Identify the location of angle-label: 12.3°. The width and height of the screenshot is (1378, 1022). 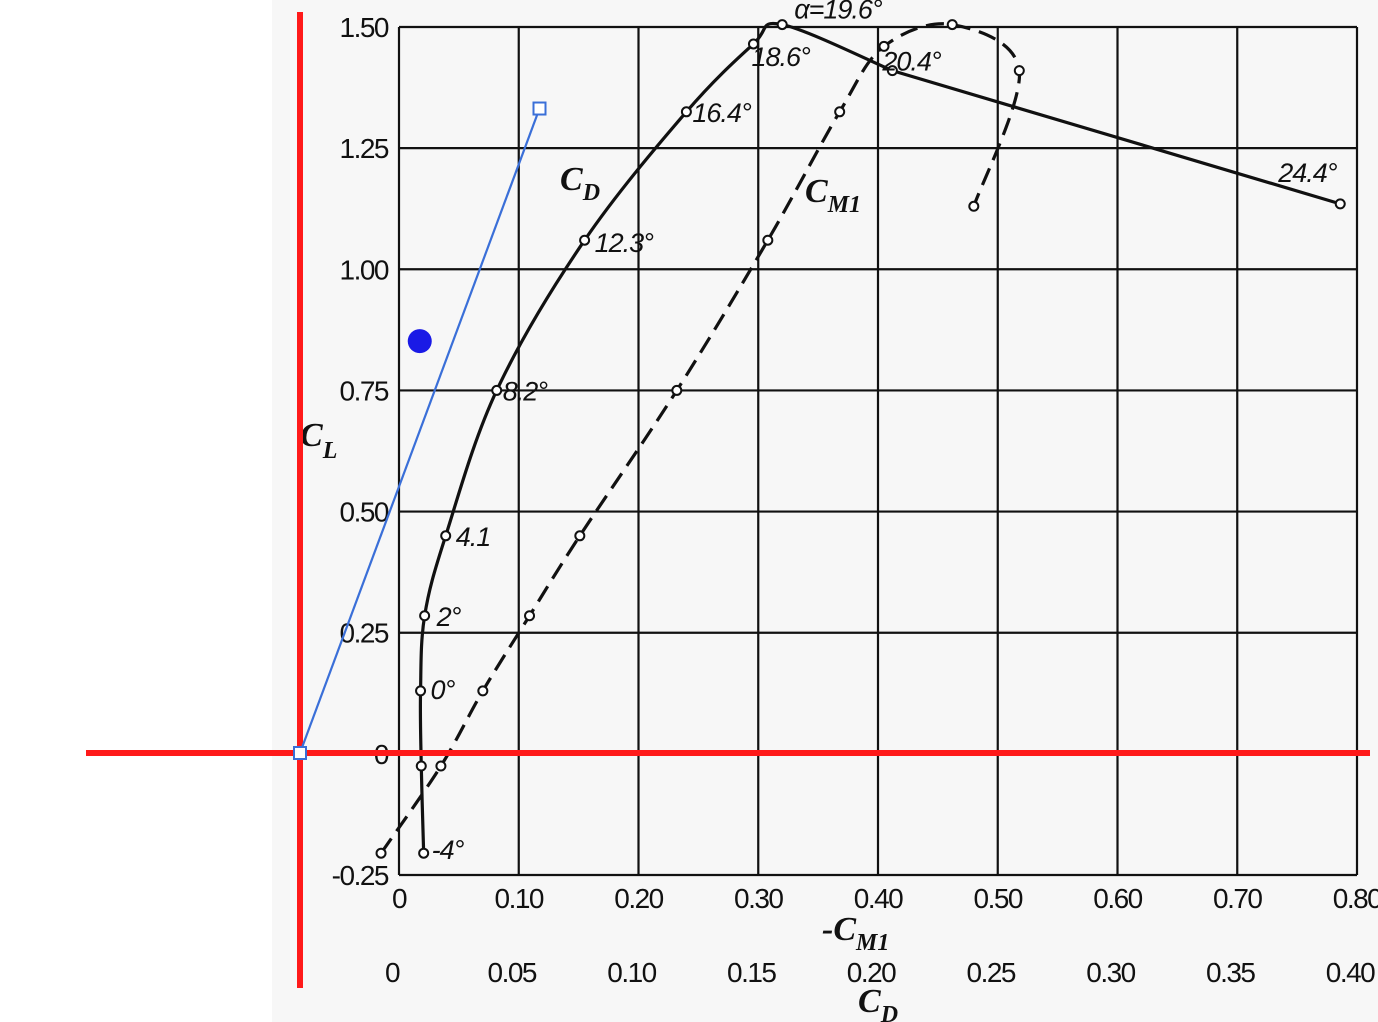
(625, 243).